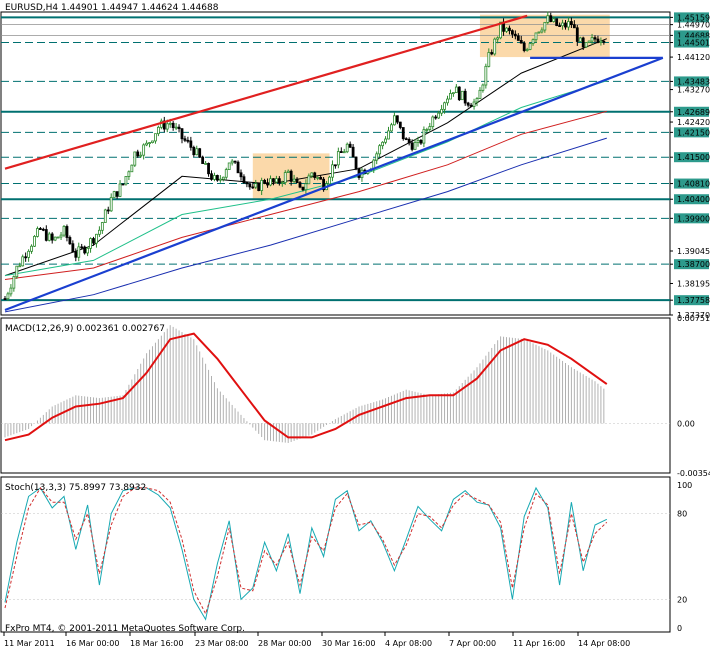  Describe the element at coordinates (693, 122) in the screenshot. I see `price-label-8: 1.42420` at that location.